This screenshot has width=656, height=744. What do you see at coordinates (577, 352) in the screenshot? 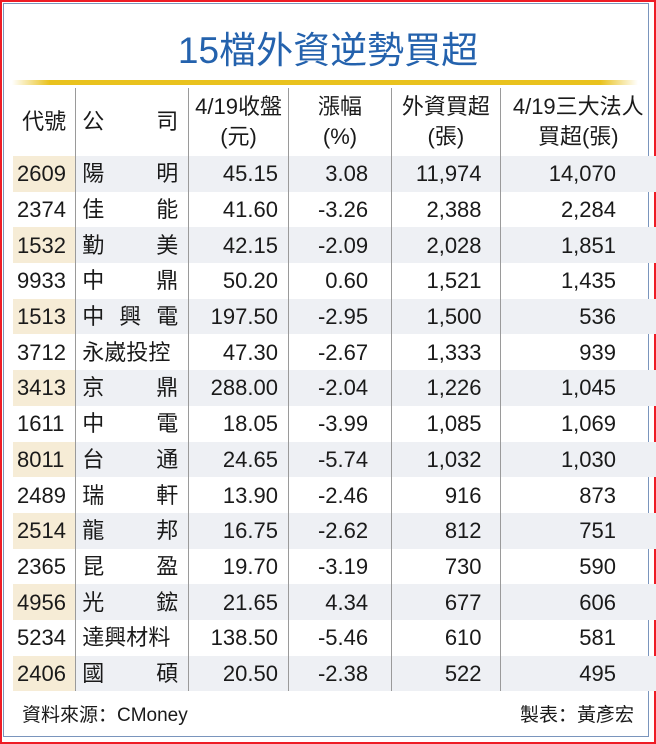
I see `institutional-net-buy: 939` at bounding box center [577, 352].